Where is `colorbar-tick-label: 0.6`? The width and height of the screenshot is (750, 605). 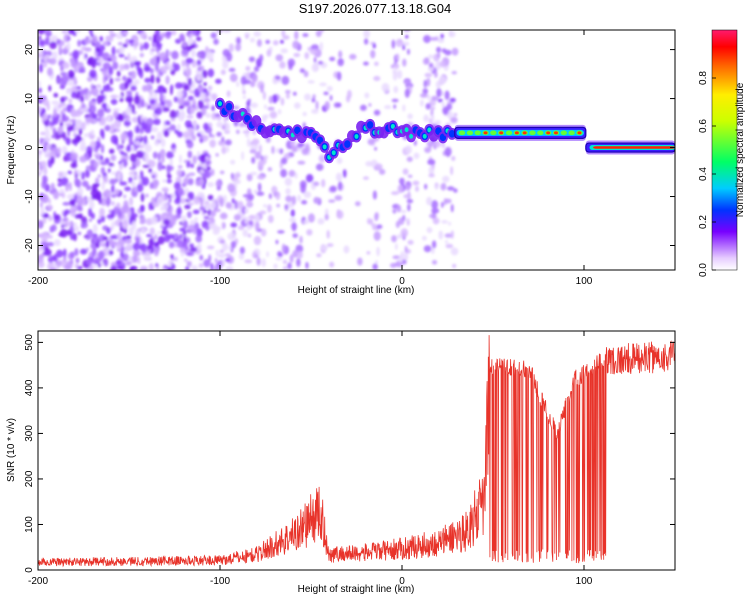
colorbar-tick-label: 0.6 is located at coordinates (703, 126).